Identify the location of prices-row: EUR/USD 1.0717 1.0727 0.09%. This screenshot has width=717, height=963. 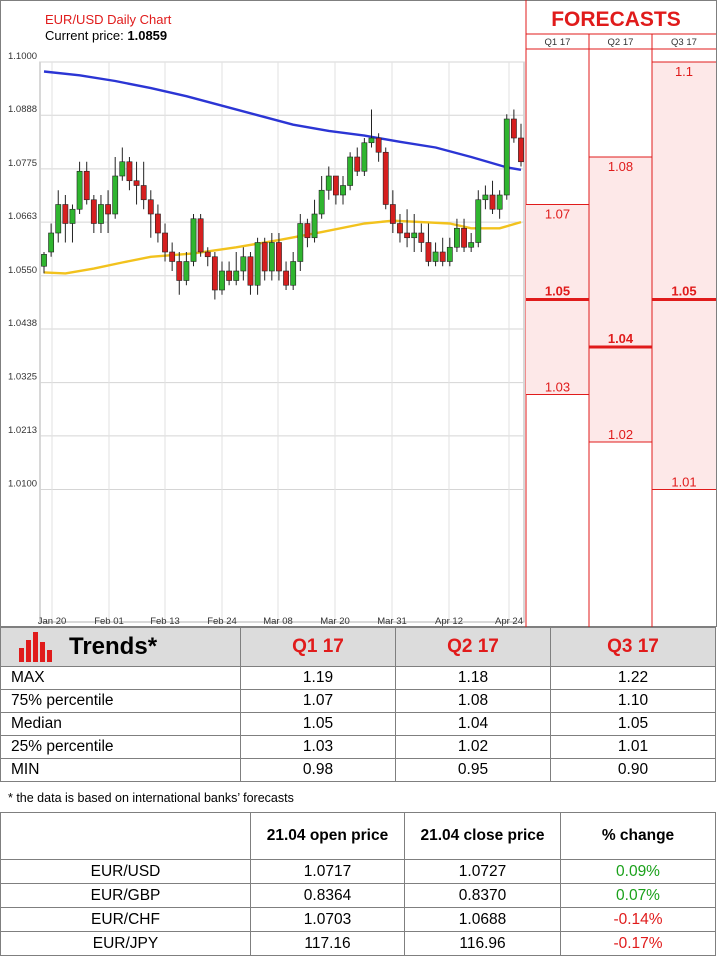
(358, 871).